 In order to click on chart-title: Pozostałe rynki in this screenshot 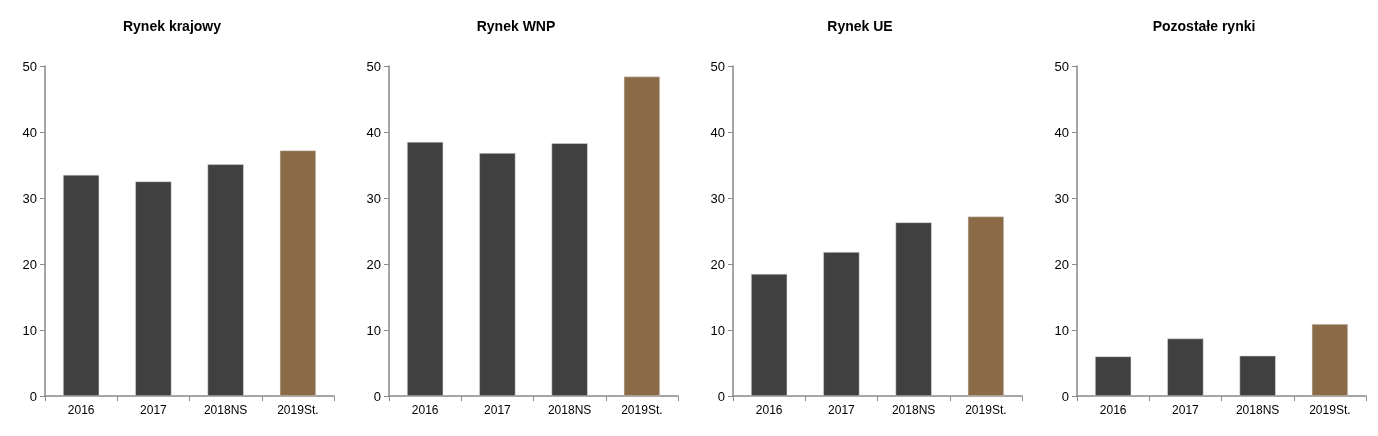, I will do `click(1204, 26)`.